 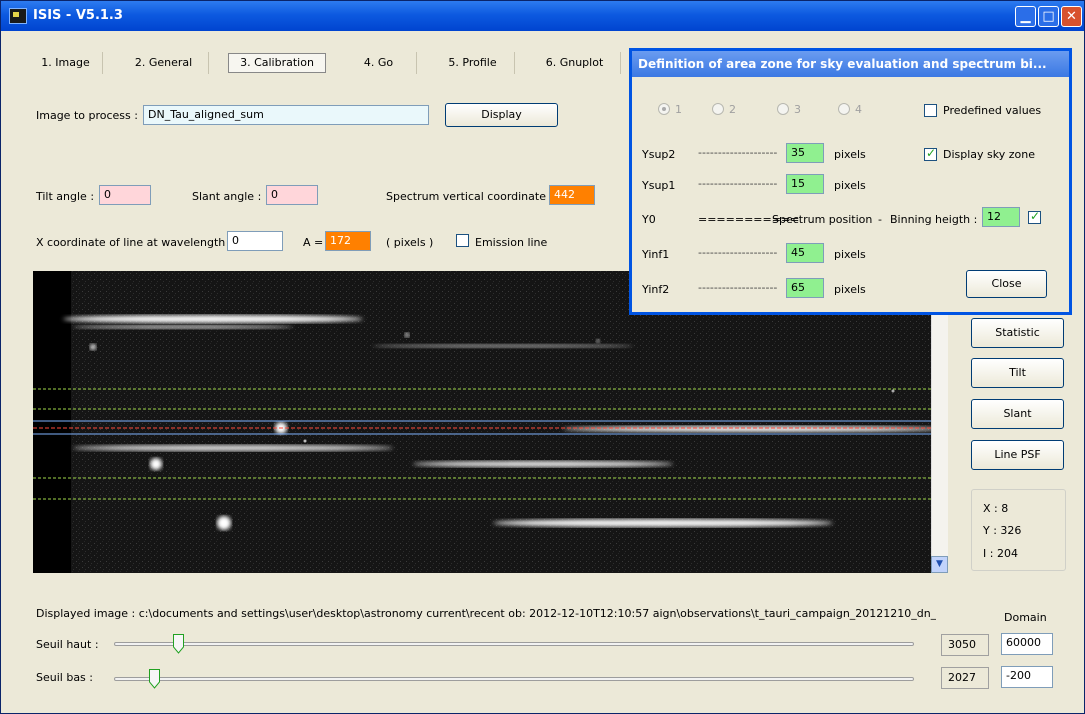 What do you see at coordinates (462, 240) in the screenshot?
I see `emission-line-checkbox` at bounding box center [462, 240].